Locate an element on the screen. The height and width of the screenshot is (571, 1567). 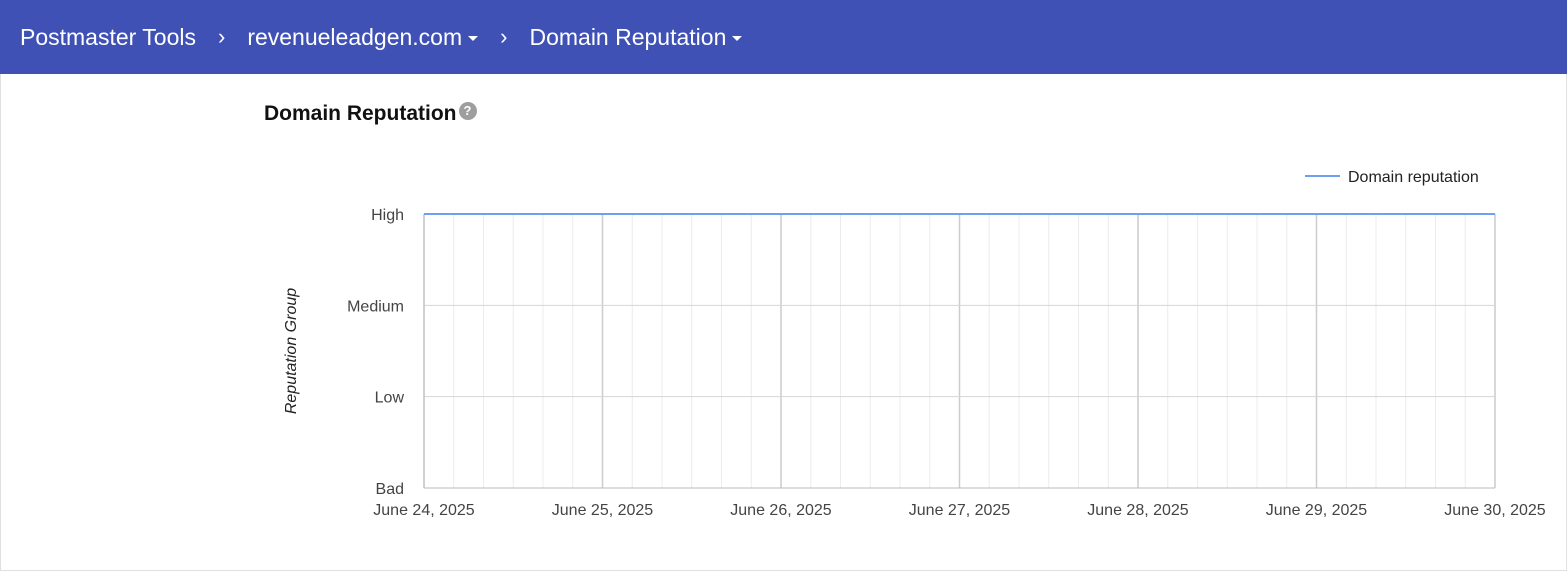
x-tick-label: June 24, 2025 is located at coordinates (424, 510).